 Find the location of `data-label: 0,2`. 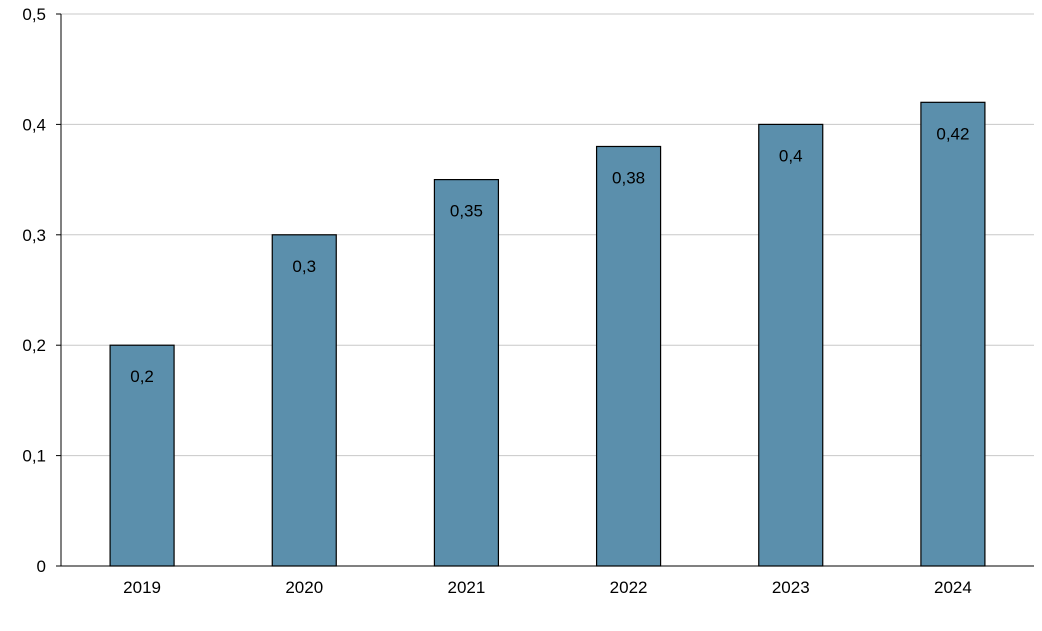

data-label: 0,2 is located at coordinates (142, 376).